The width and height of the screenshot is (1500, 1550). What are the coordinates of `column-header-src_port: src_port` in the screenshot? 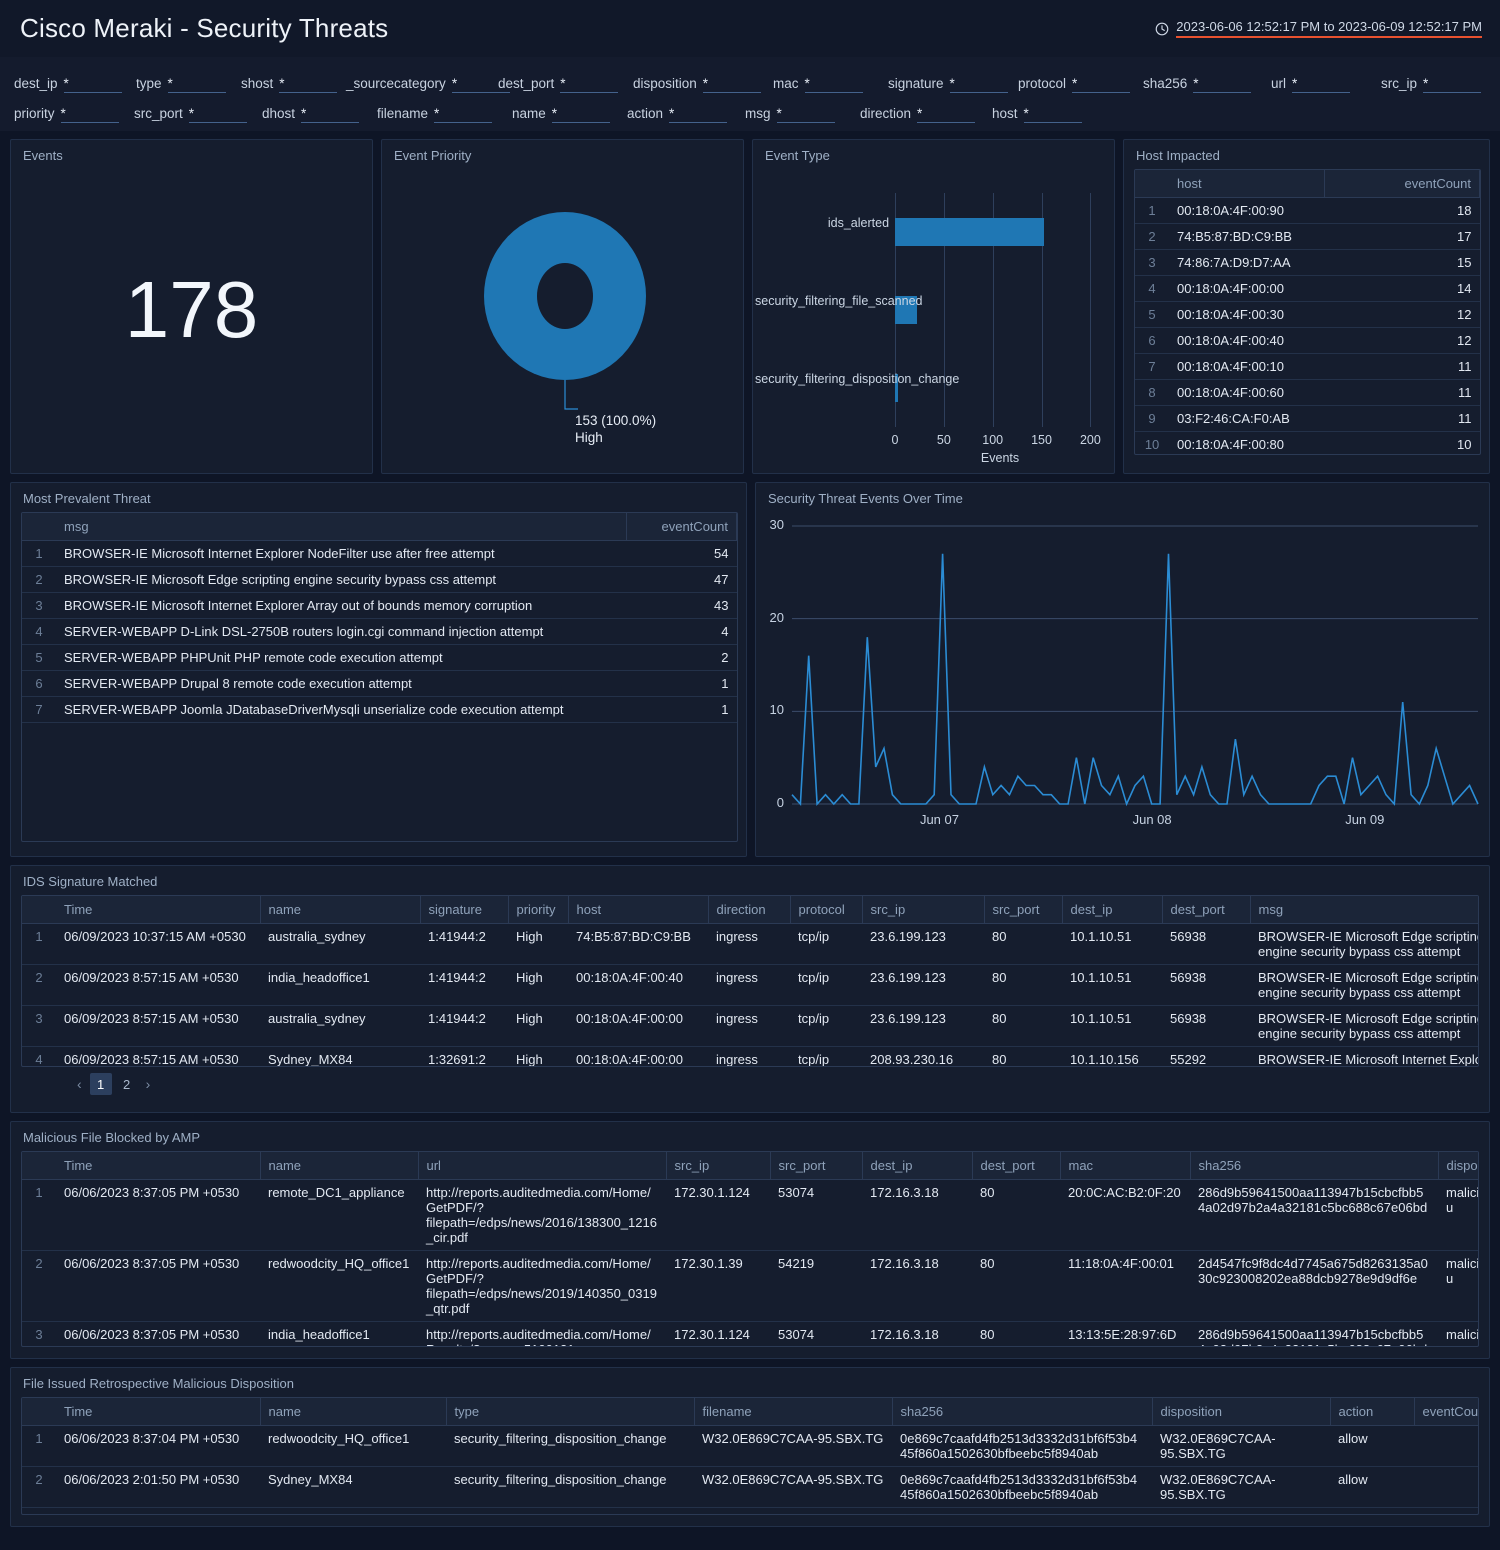 It's located at (1023, 910).